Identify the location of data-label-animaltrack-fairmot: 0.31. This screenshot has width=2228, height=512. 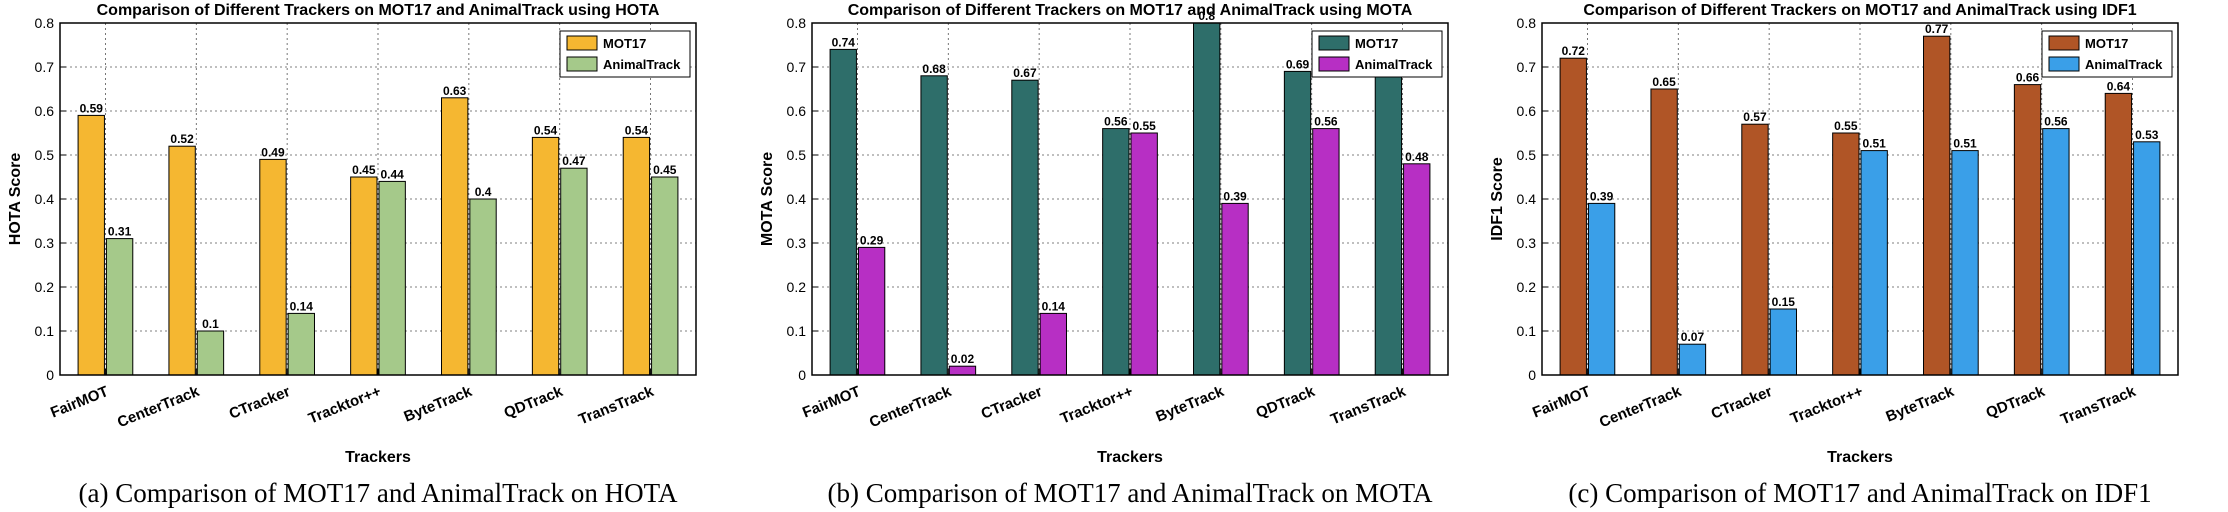
(120, 232).